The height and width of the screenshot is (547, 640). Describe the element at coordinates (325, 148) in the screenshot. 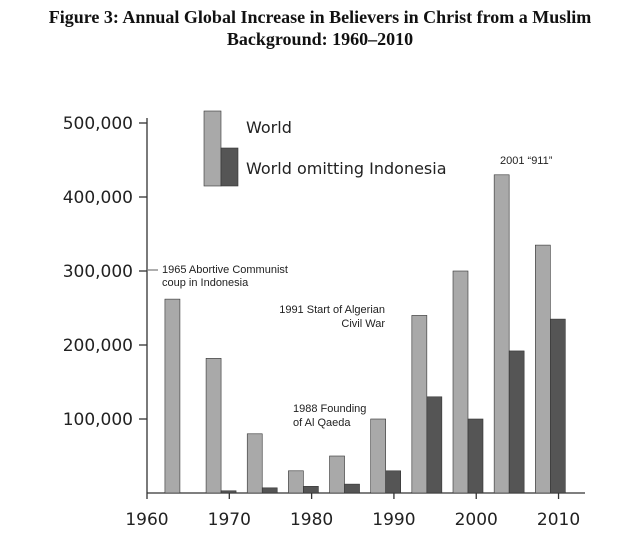

I see `legend: World World omitting Indonesia` at that location.